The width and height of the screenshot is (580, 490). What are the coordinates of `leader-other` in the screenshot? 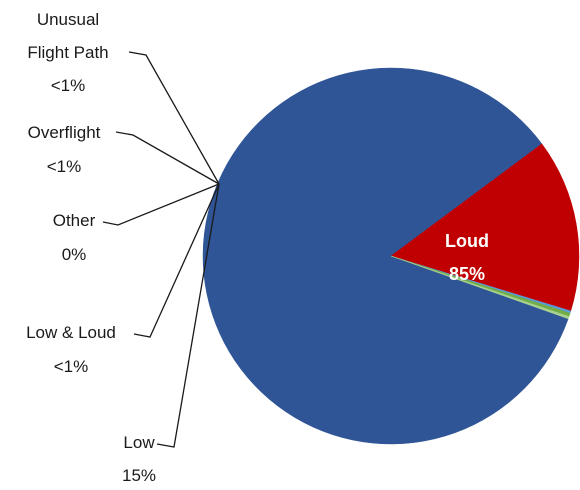 It's located at (161, 204).